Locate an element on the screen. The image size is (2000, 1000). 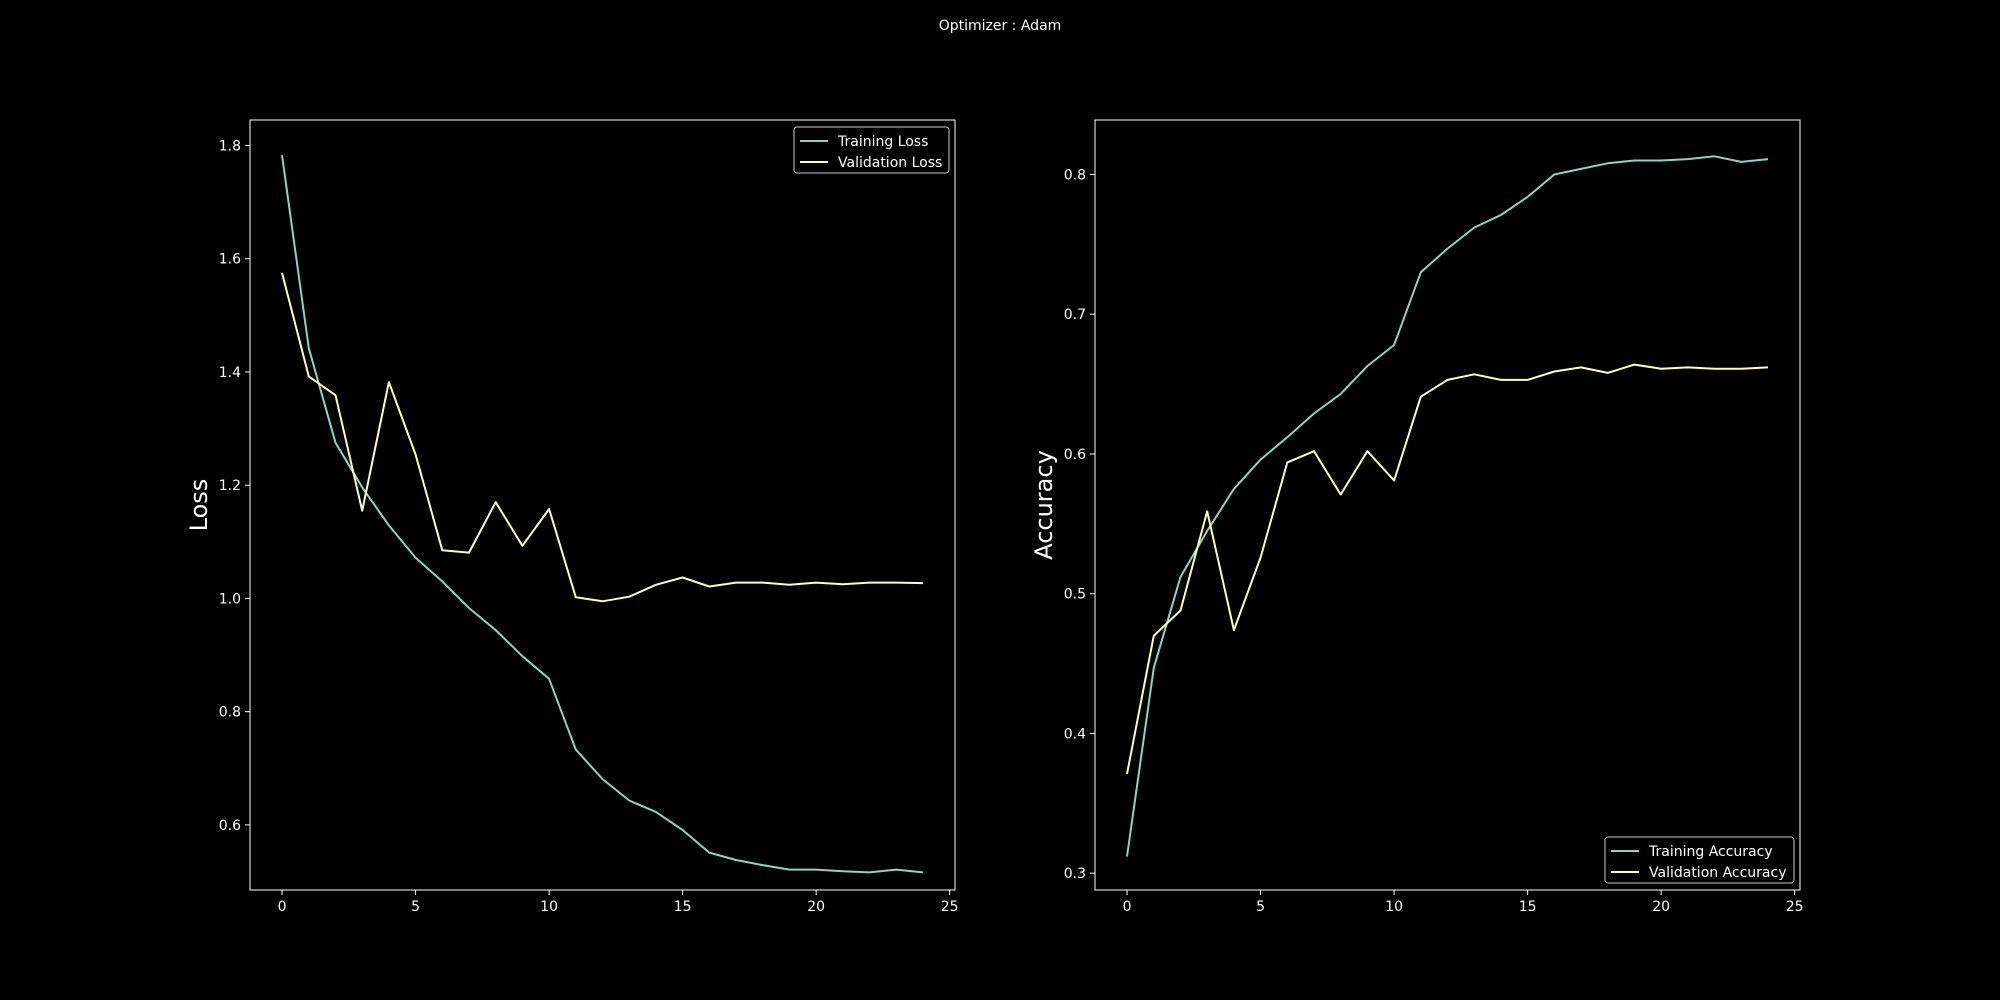
y-tick-label: 1.8 is located at coordinates (230, 146).